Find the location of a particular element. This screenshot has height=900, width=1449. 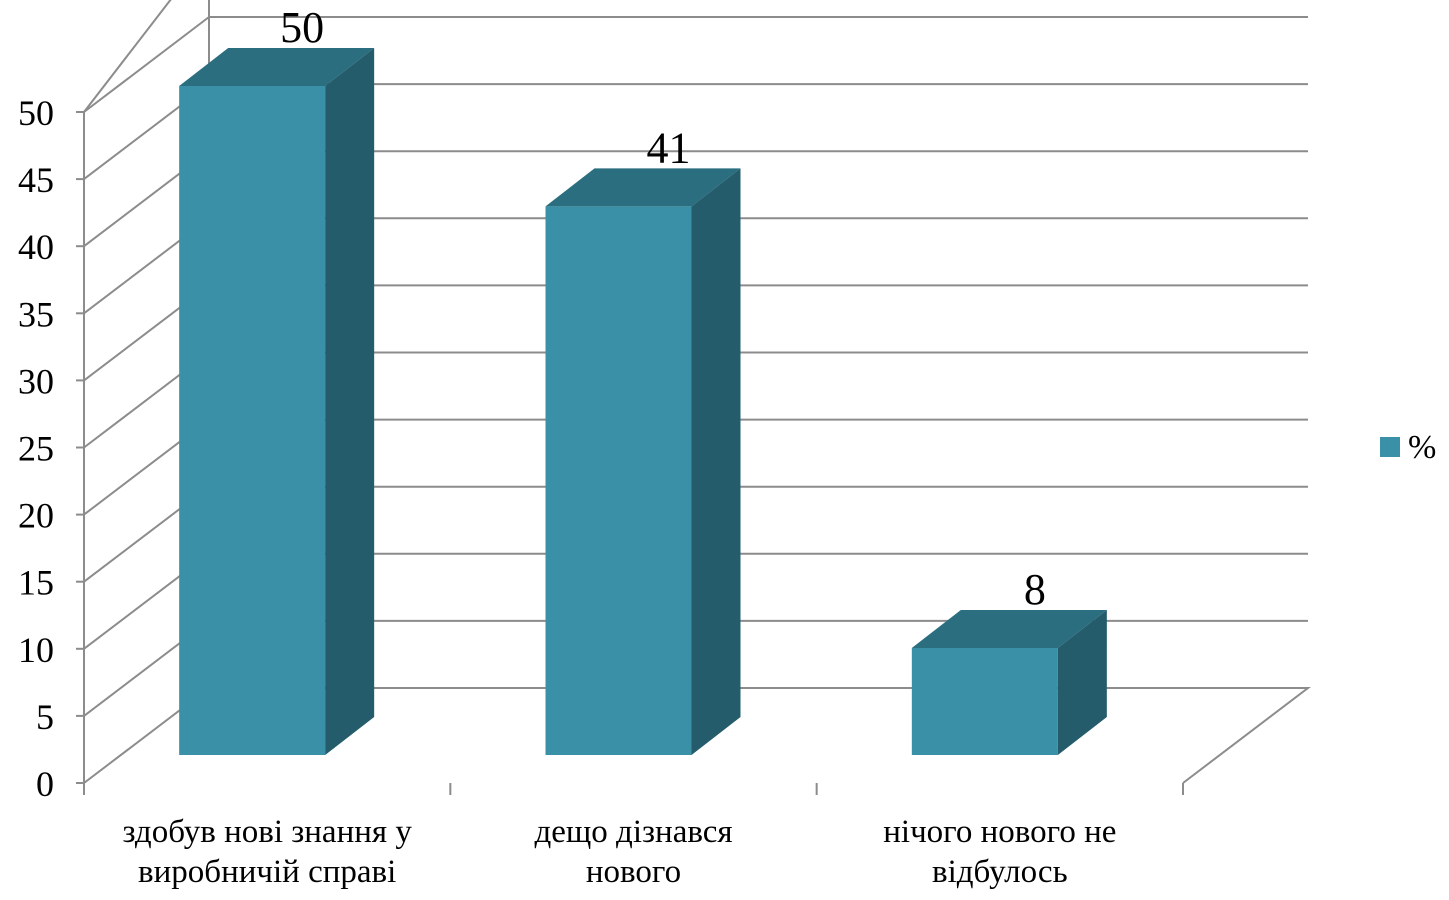

y-tick-label: 15 is located at coordinates (36, 583).